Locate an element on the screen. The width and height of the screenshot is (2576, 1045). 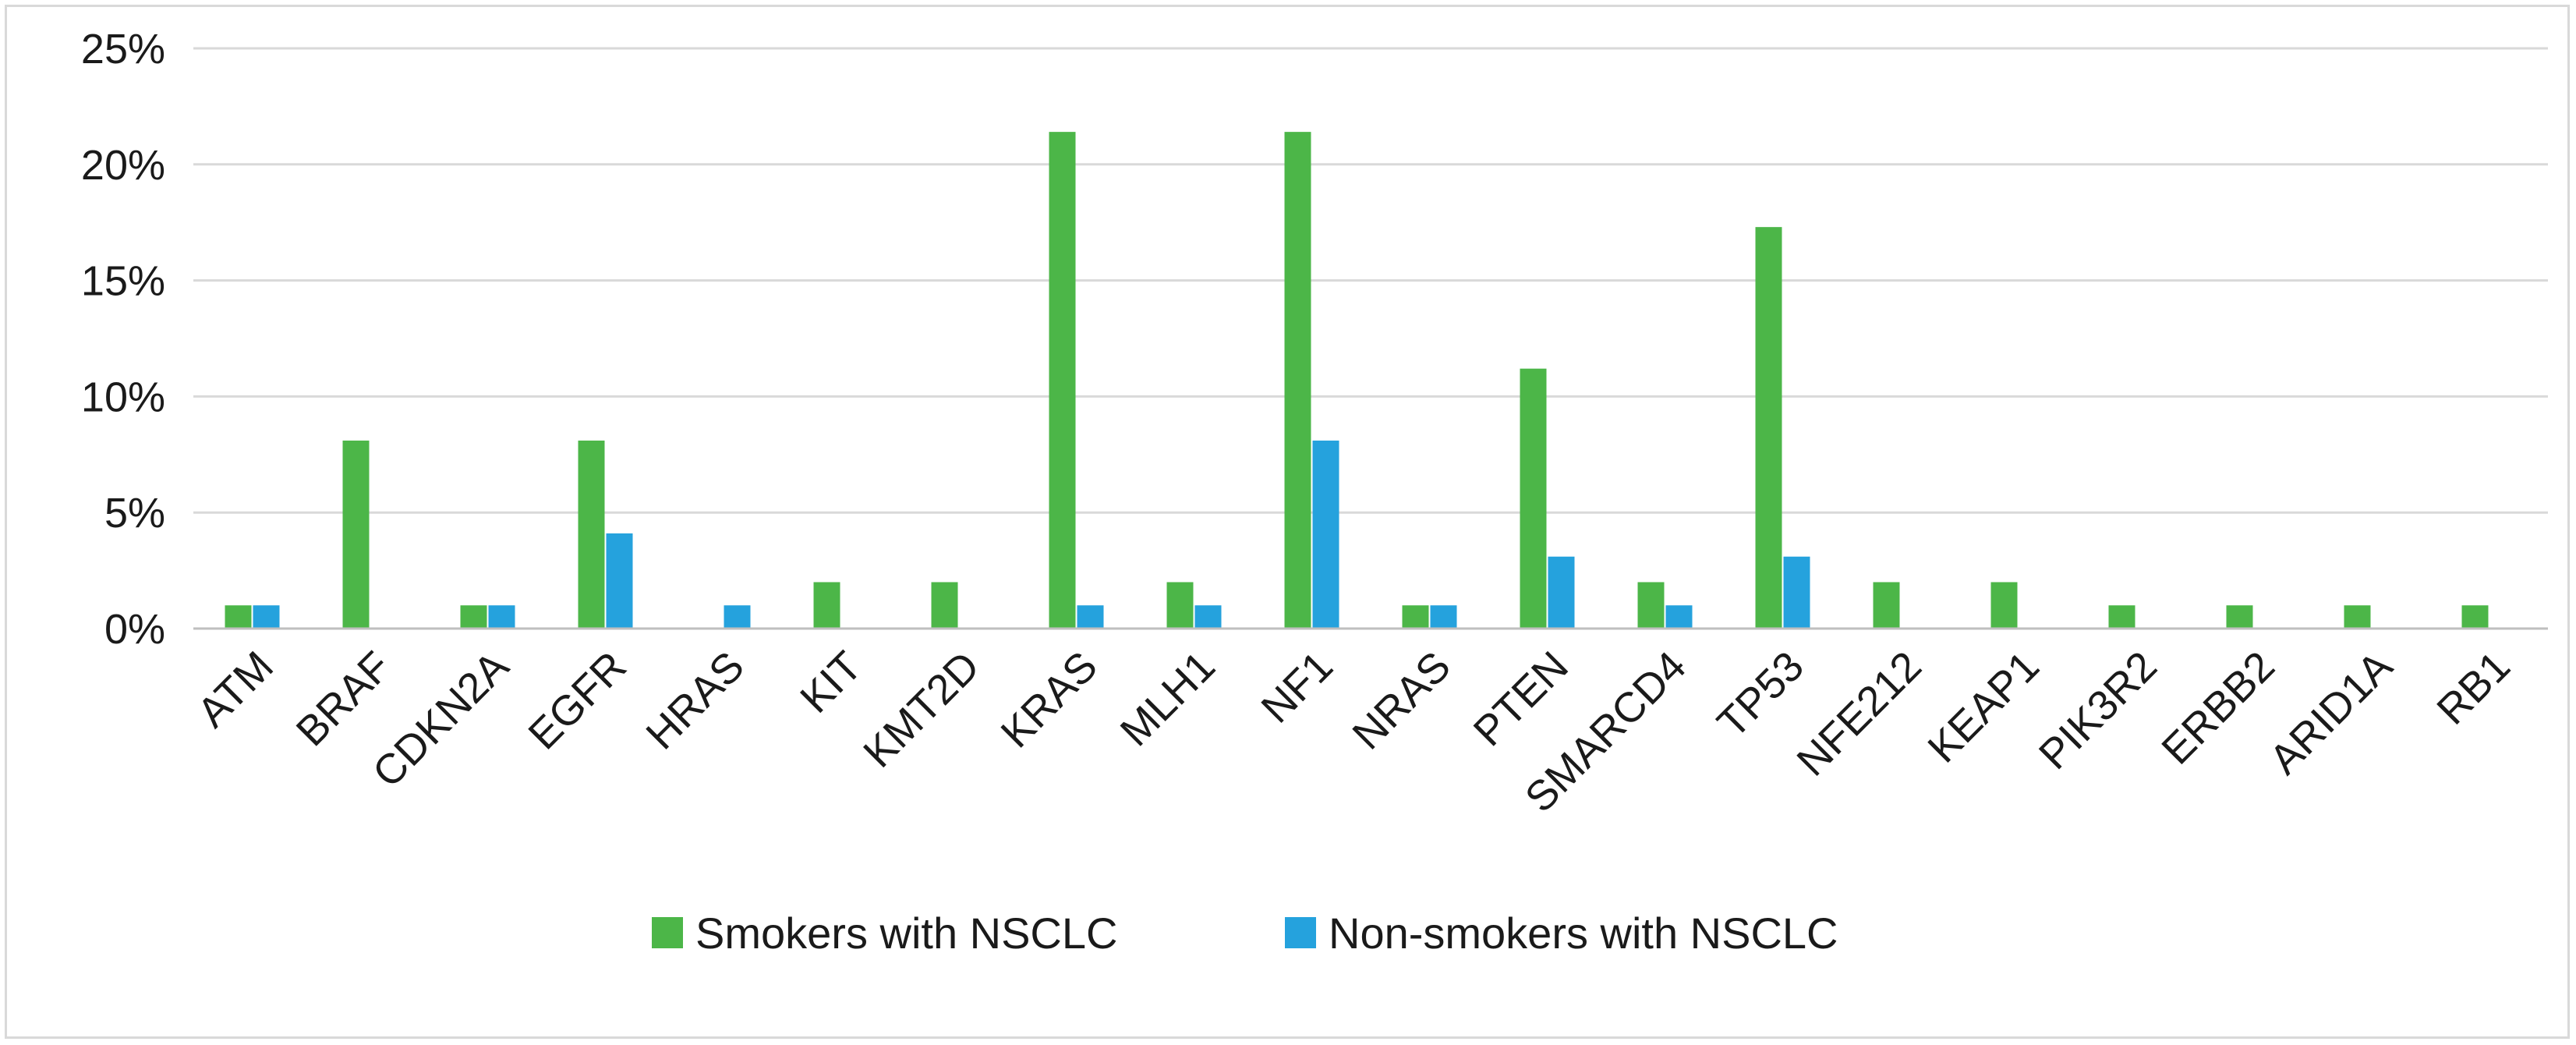
bar-non-smokers-mlh1 is located at coordinates (1208, 617).